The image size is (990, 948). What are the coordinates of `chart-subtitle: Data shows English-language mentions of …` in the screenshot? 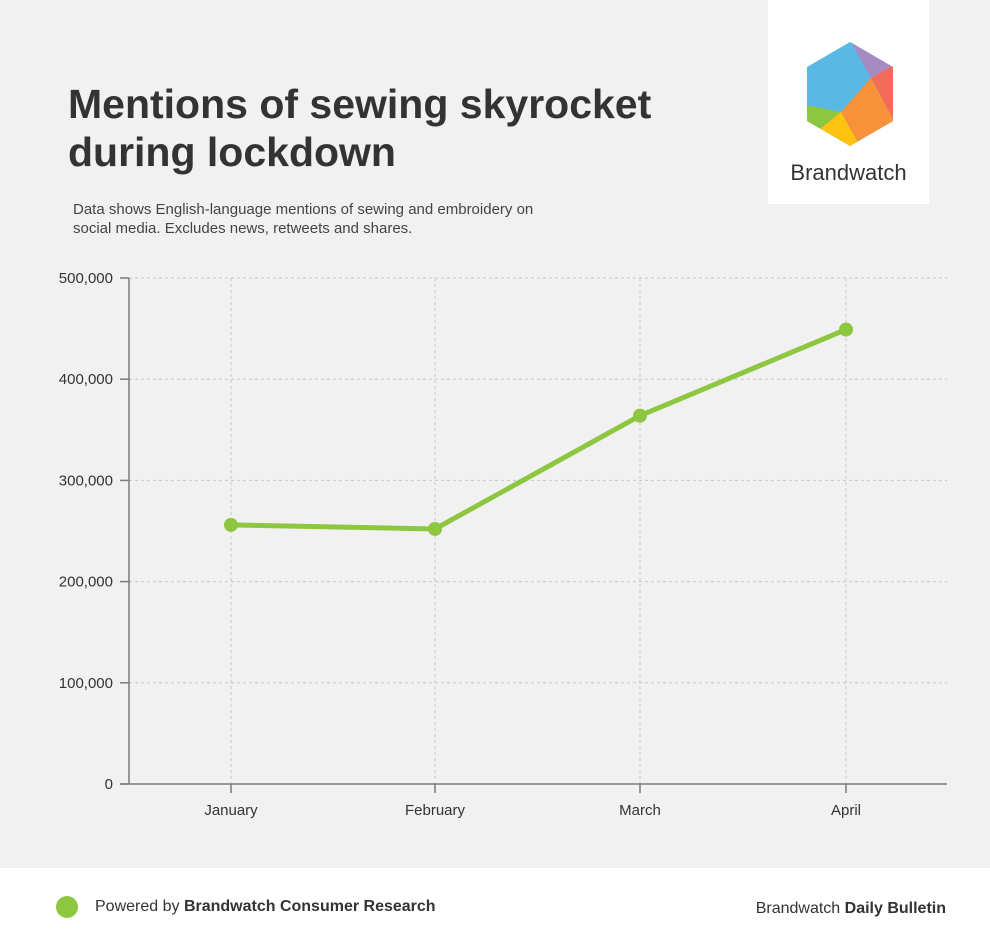 It's located at (303, 219).